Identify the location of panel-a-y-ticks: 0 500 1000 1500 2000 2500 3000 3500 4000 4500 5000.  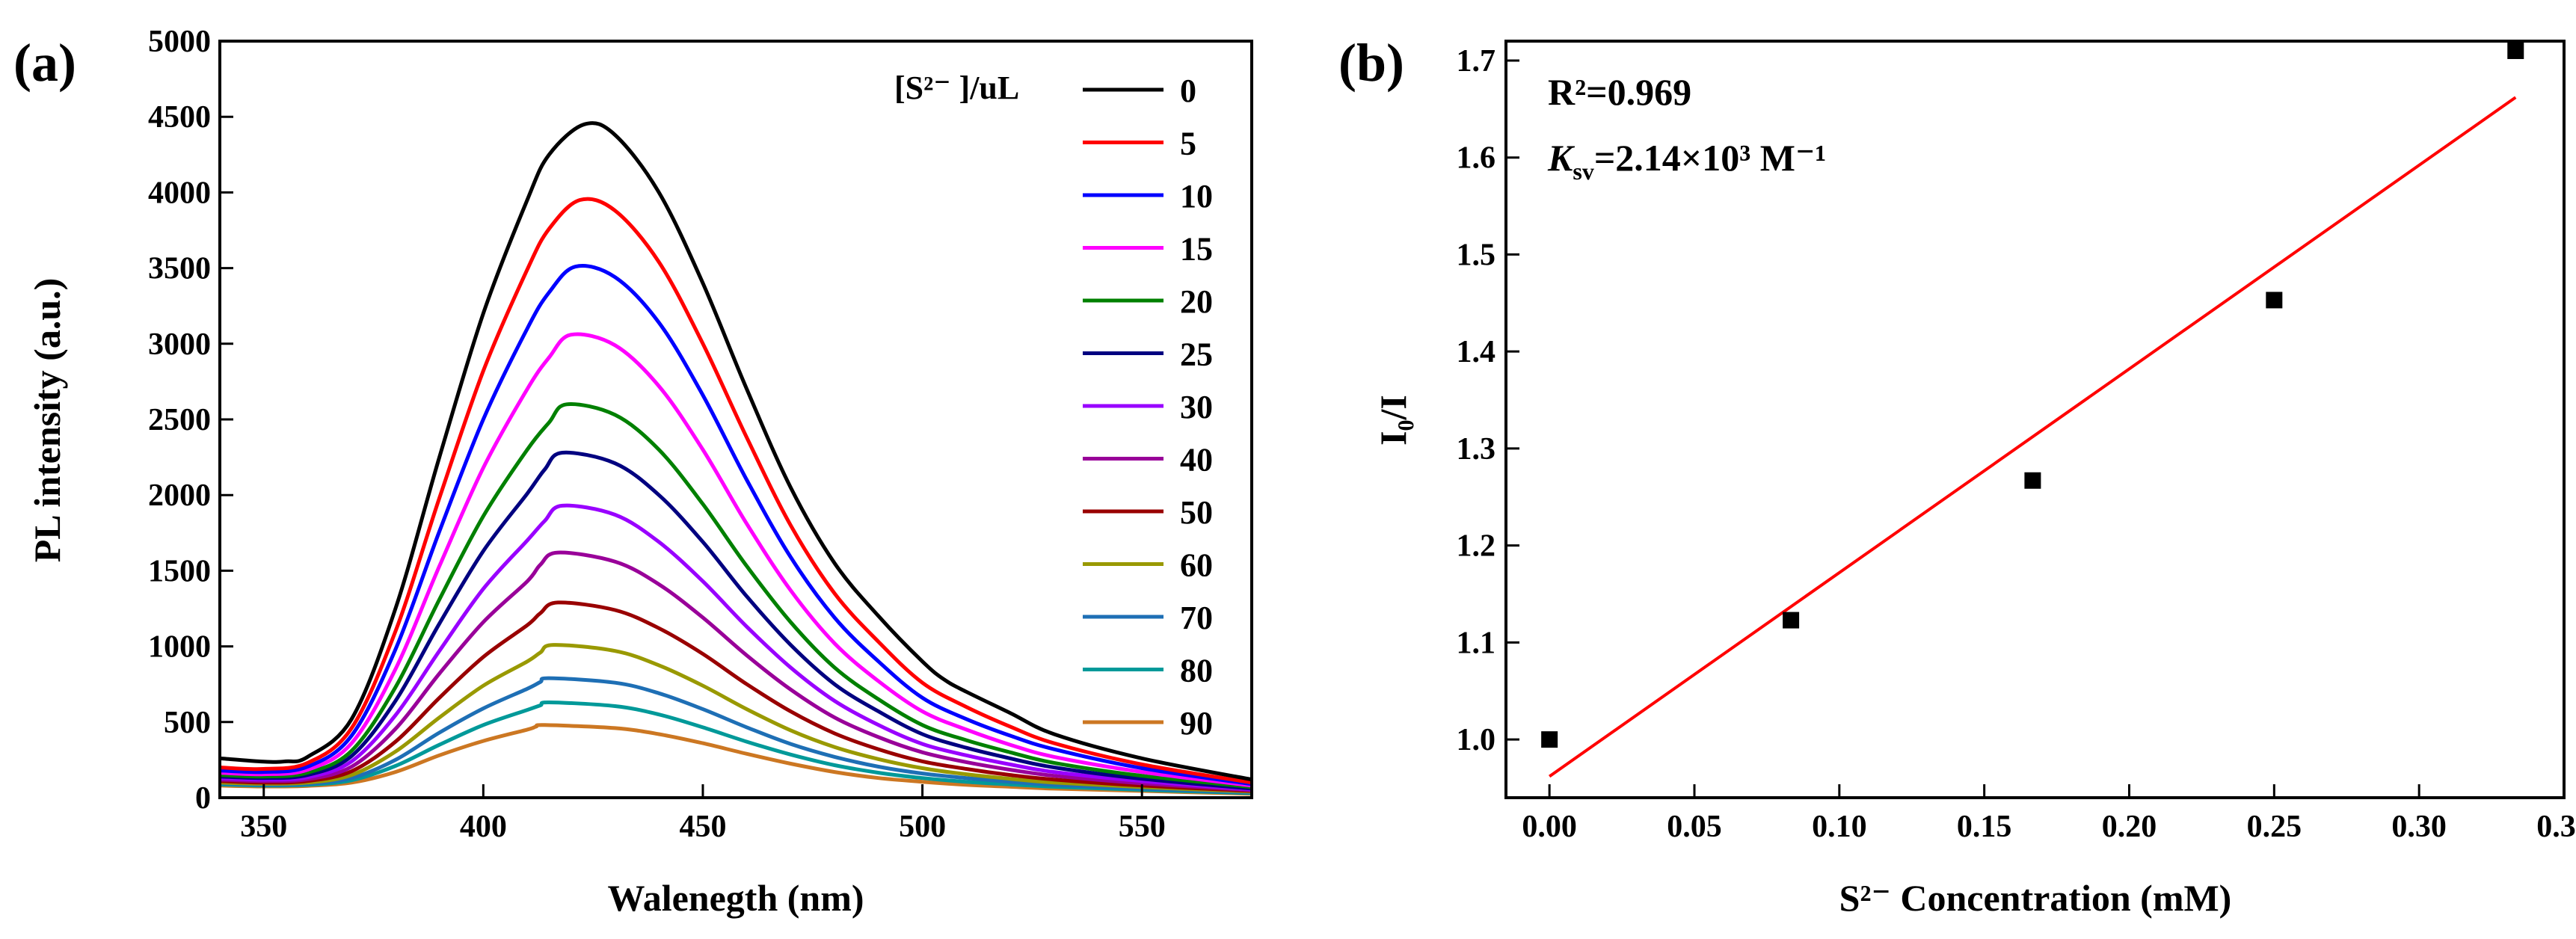
(190, 420).